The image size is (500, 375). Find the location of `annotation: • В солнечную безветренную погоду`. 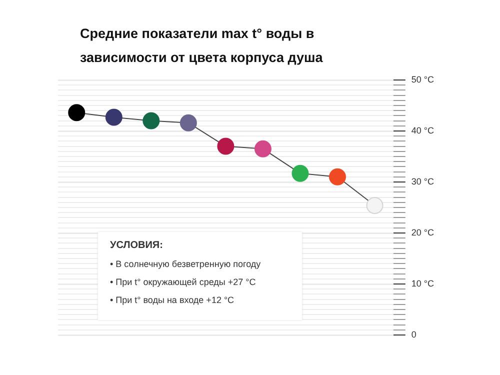

annotation: • В солнечную безветренную погоду is located at coordinates (186, 264).